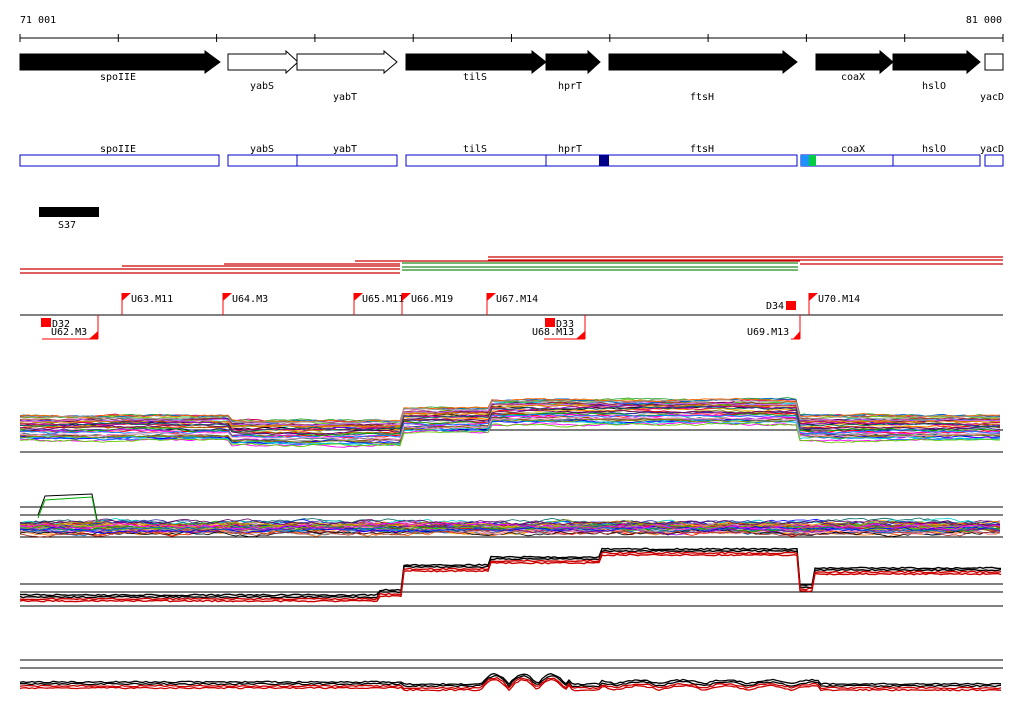 The width and height of the screenshot is (1024, 719). What do you see at coordinates (702, 160) in the screenshot?
I see `gene-box-ftsh` at bounding box center [702, 160].